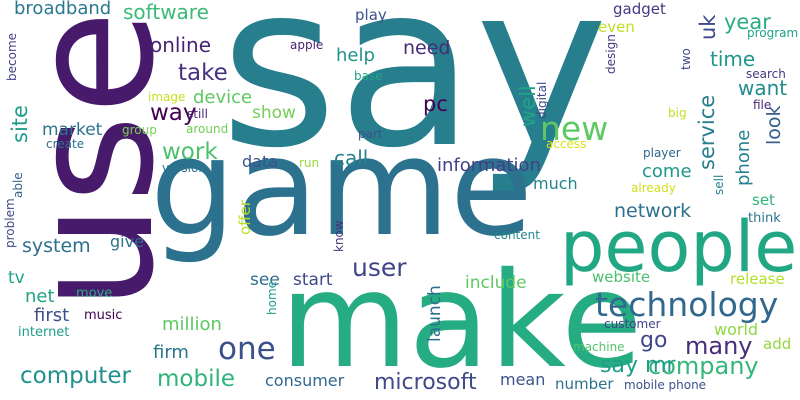 The image size is (800, 400). Describe the element at coordinates (542, 100) in the screenshot. I see `word-digital: digital` at that location.